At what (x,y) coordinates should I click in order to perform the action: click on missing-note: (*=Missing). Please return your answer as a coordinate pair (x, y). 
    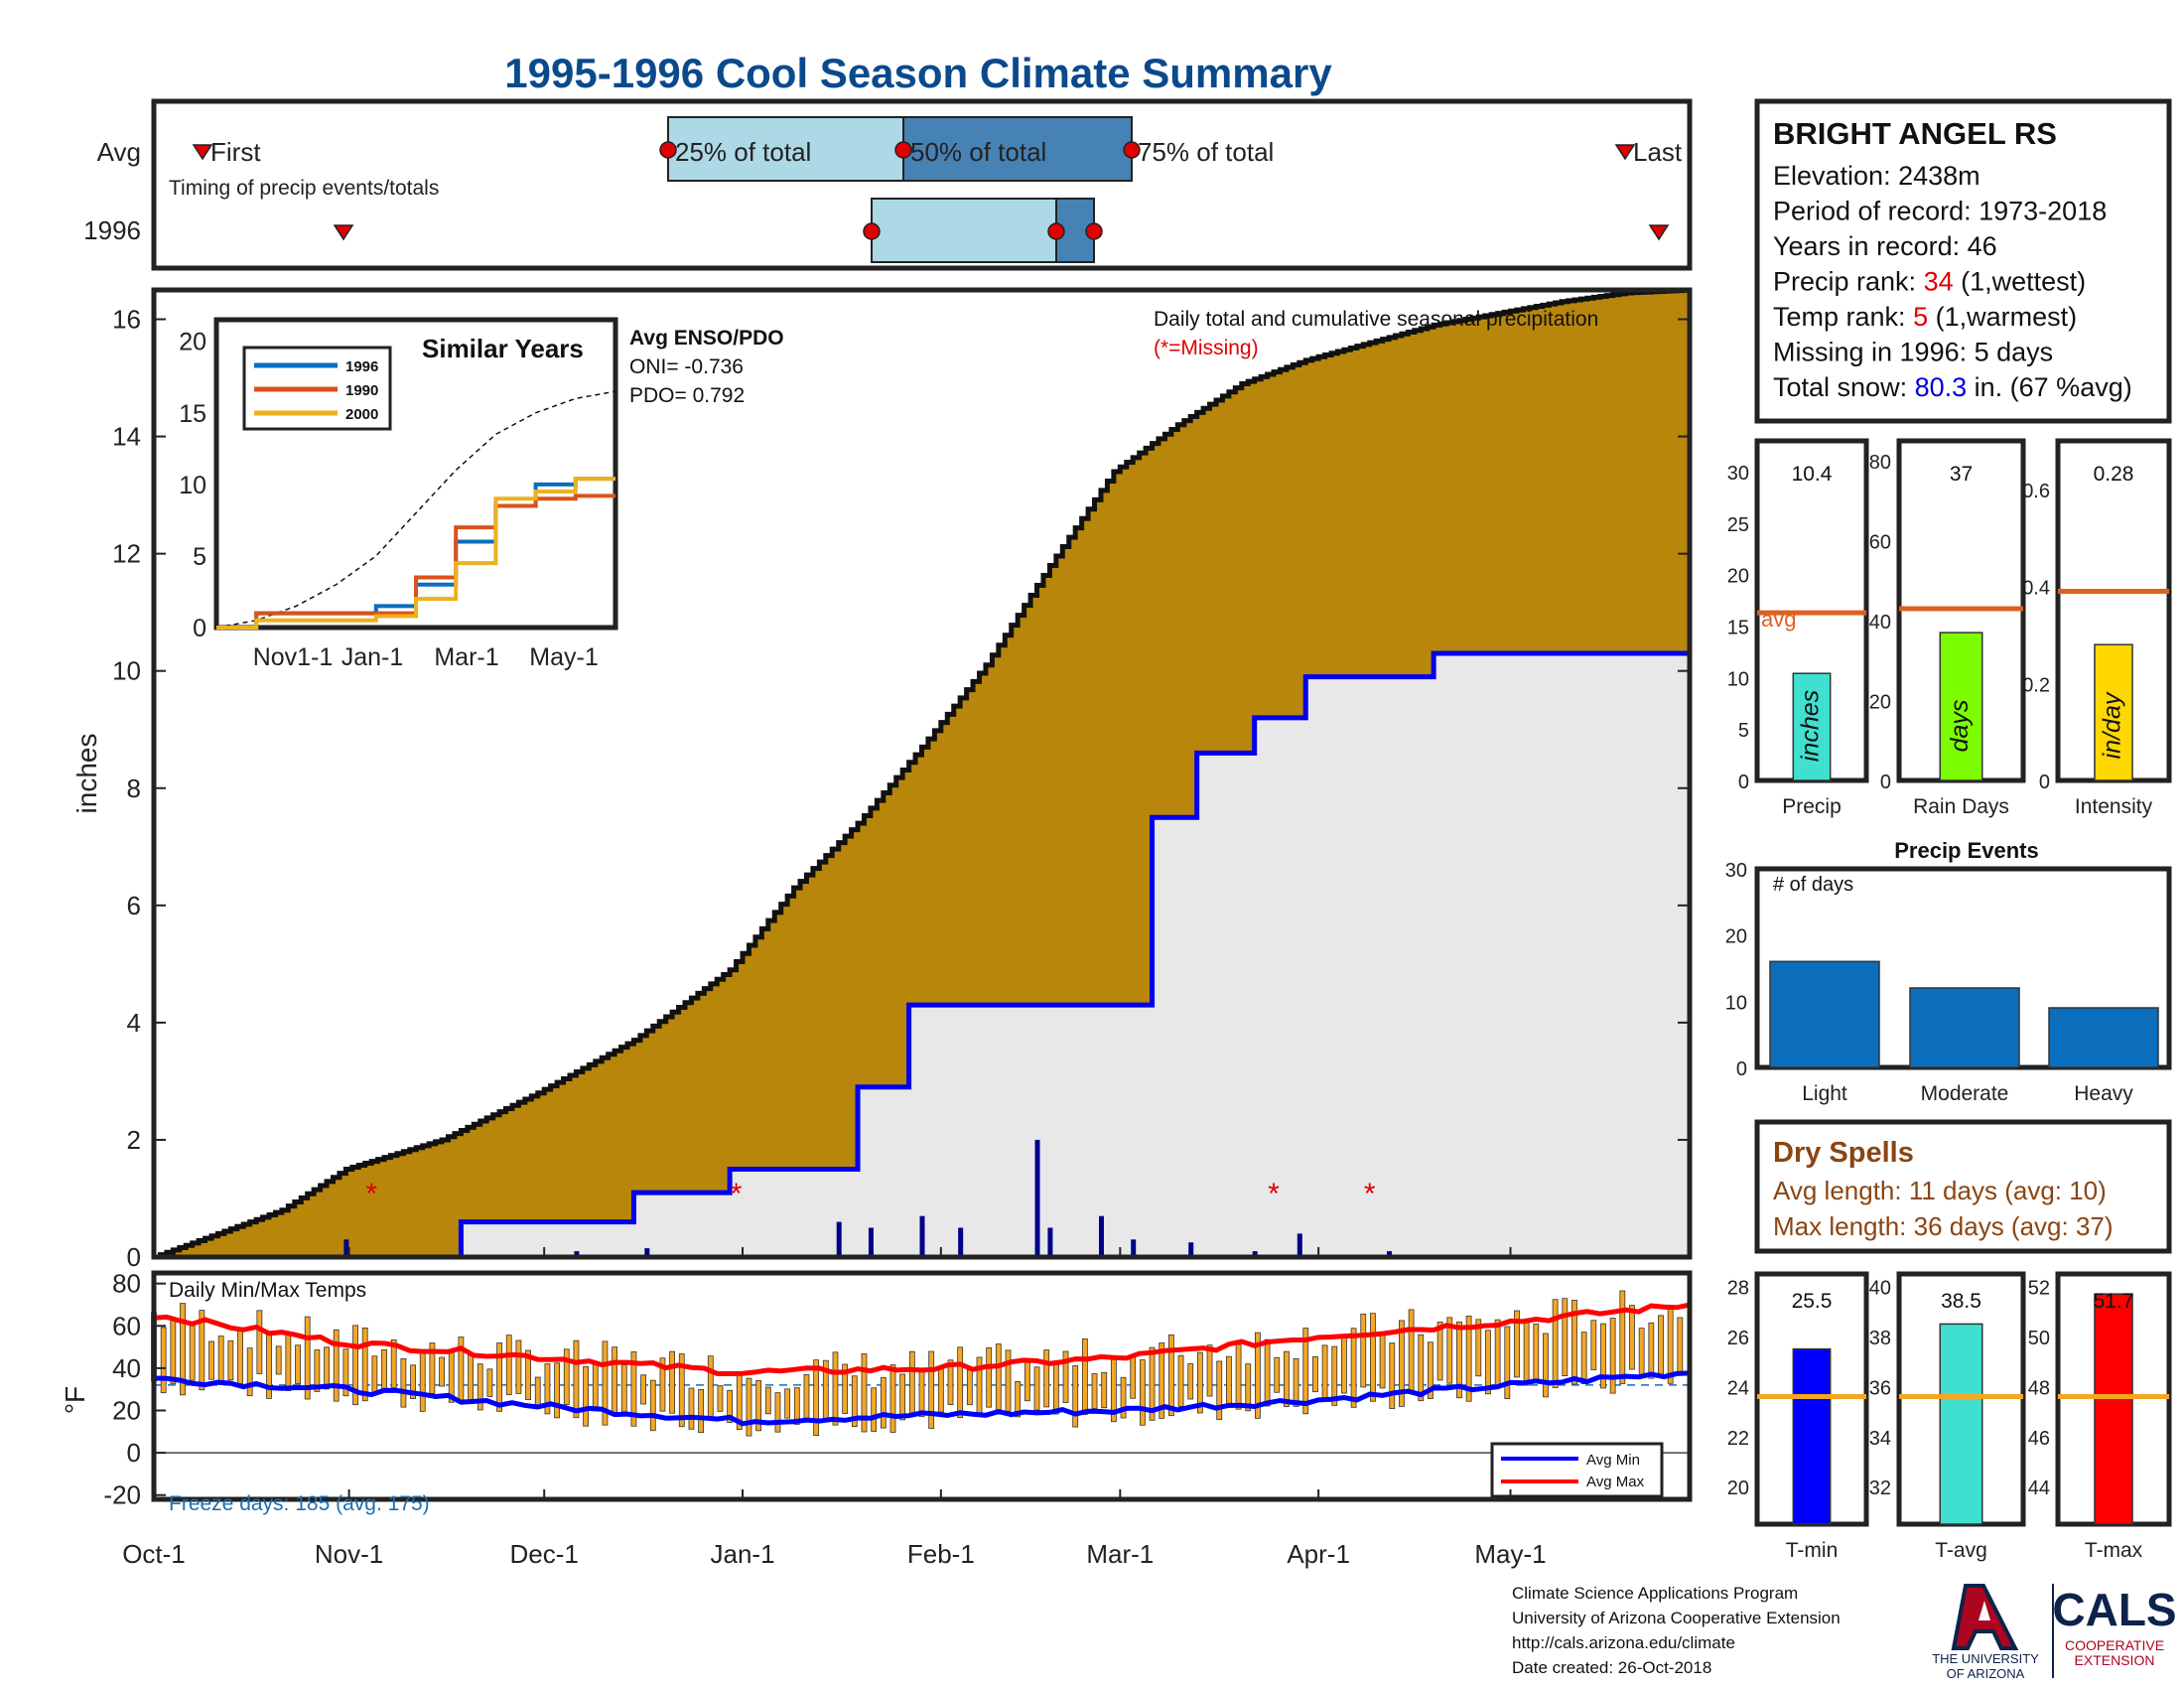
    Looking at the image, I should click on (1206, 348).